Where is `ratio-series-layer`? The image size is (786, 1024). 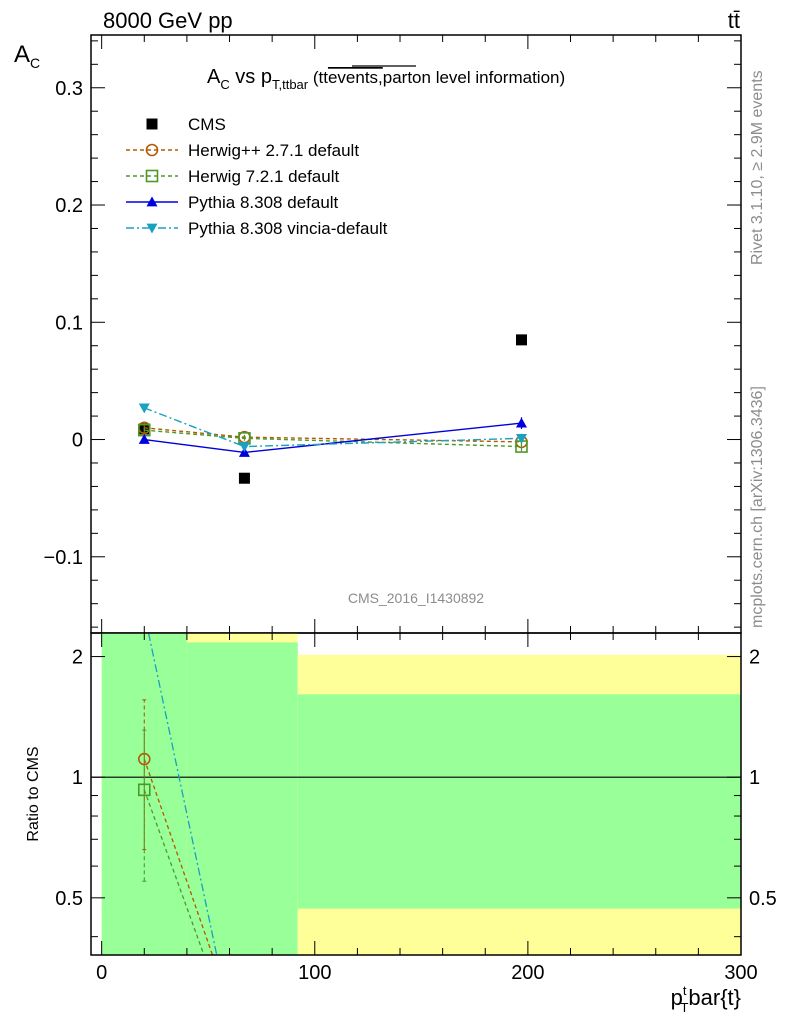 ratio-series-layer is located at coordinates (177, 794).